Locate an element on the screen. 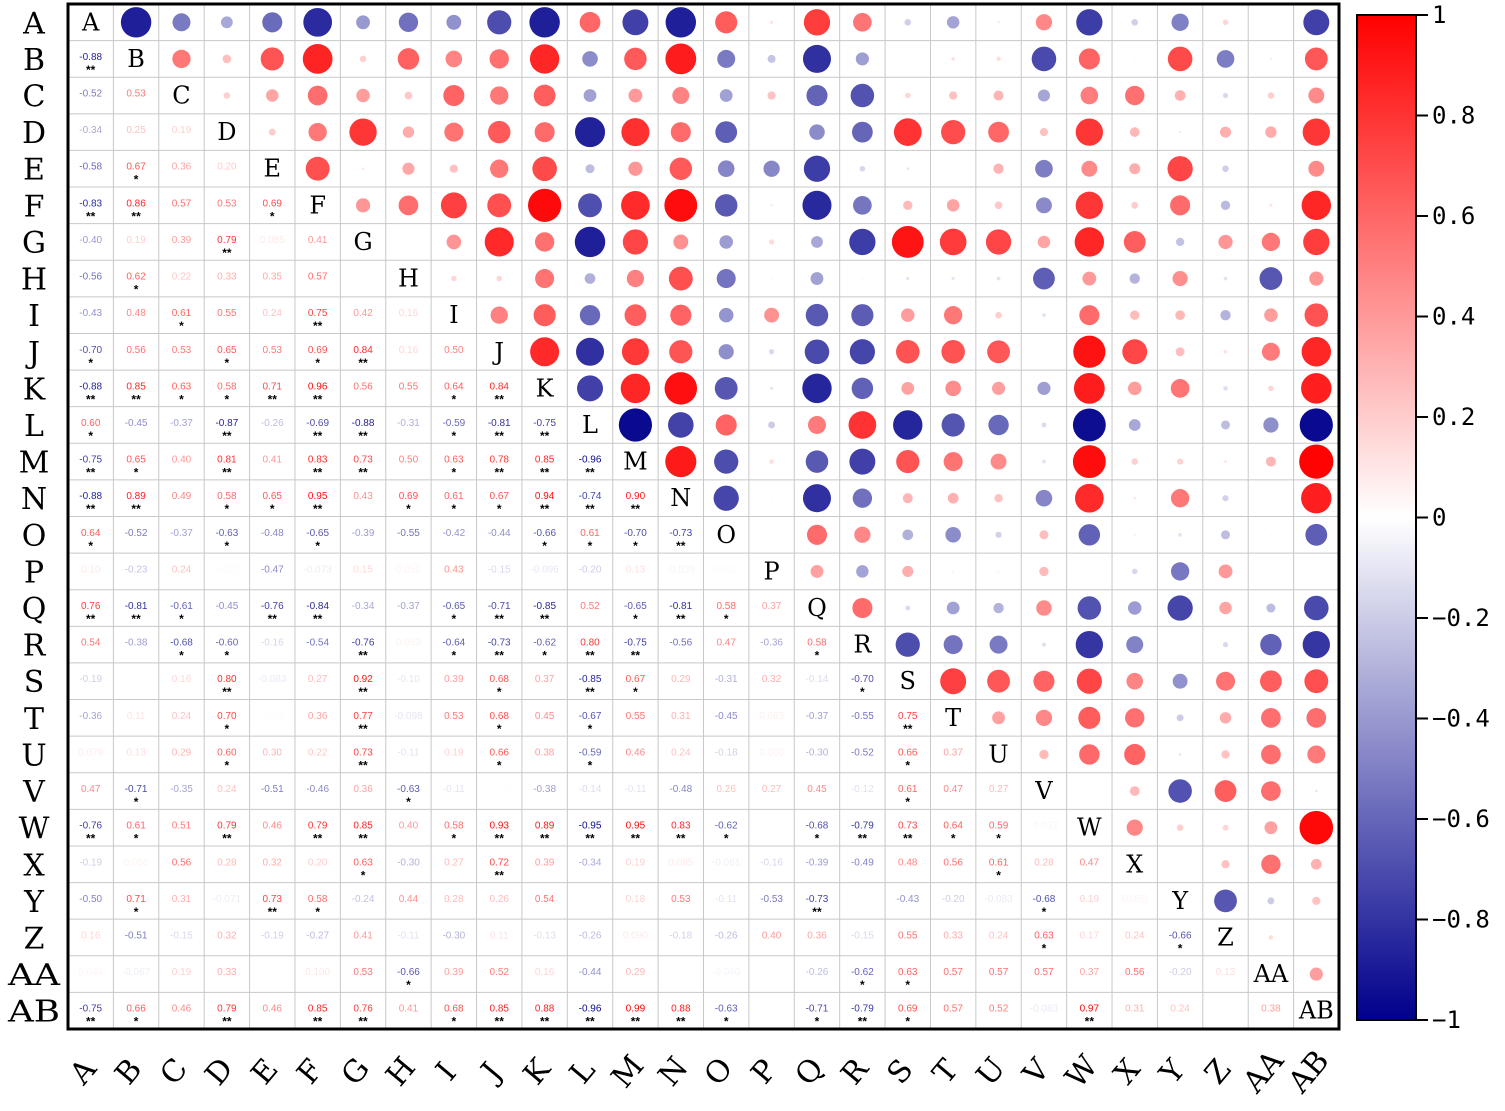  correlation-value: 0.11 is located at coordinates (136, 716).